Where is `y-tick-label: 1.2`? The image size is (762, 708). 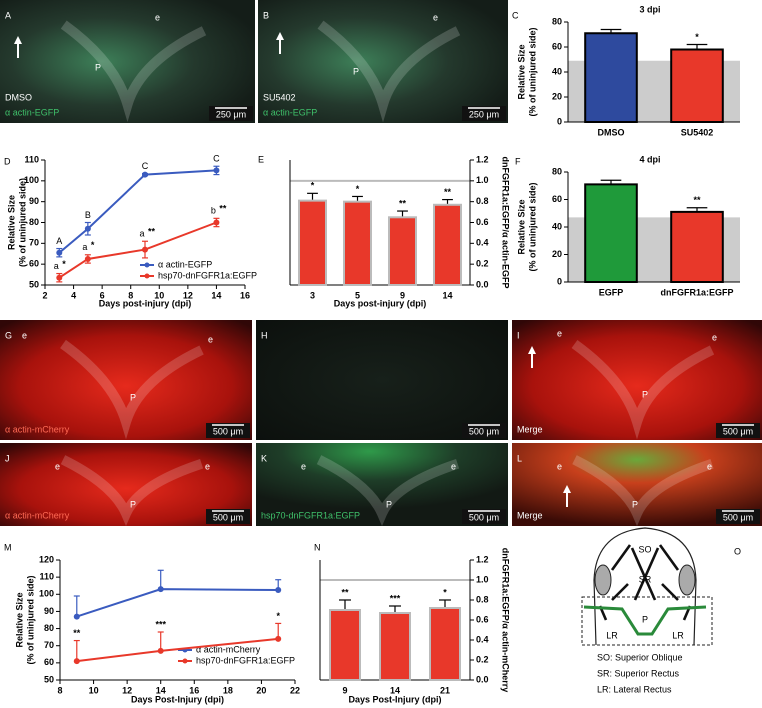
y-tick-label: 1.2 is located at coordinates (482, 159).